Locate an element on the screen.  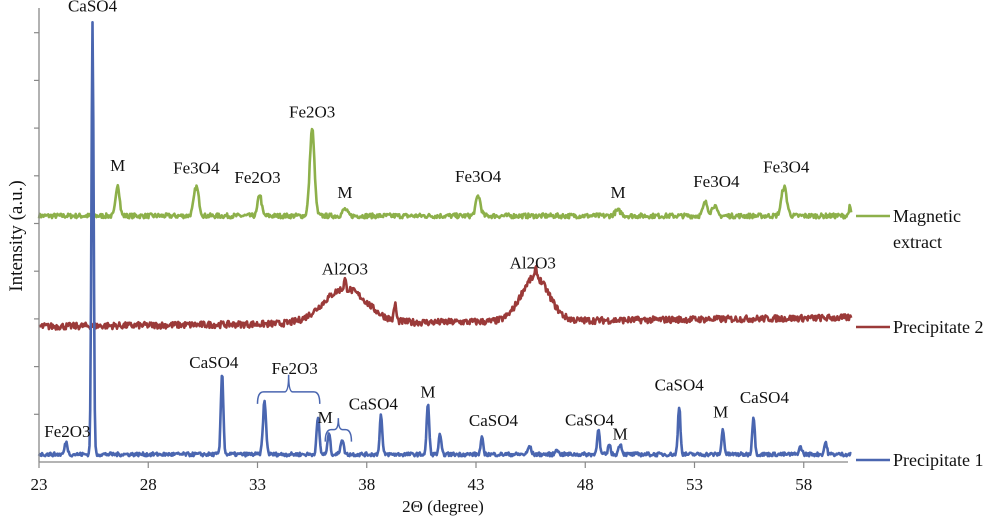
x-tick-label: 28 is located at coordinates (148, 484).